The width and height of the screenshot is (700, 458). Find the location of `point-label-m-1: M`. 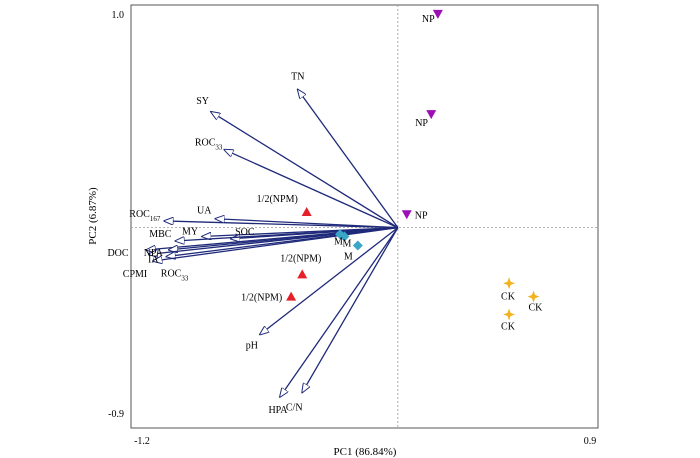

point-label-m-1: M is located at coordinates (338, 241).